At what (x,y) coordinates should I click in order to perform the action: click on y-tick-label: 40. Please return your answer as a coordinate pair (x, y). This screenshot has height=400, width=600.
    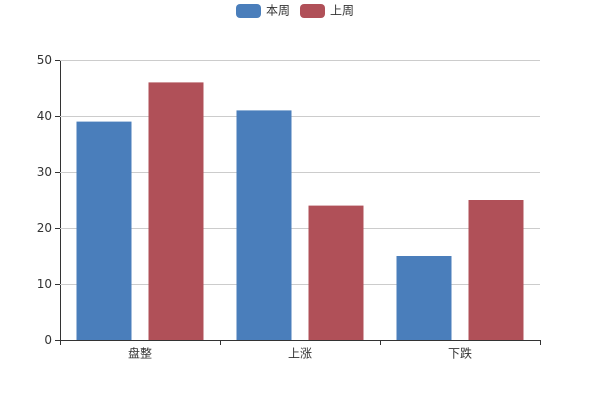
    Looking at the image, I should click on (44, 116).